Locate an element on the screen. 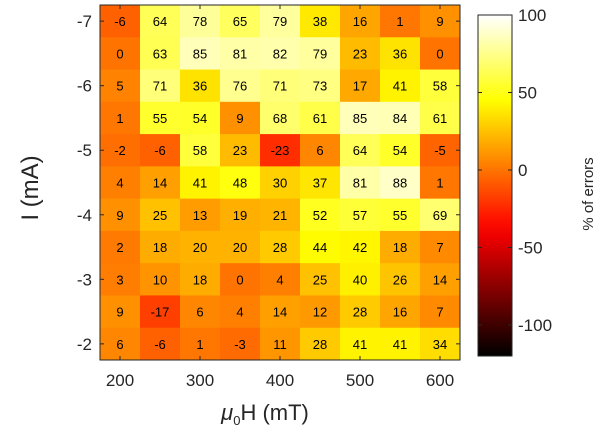 This screenshot has width=596, height=434. colorbar-tick-label: 50 is located at coordinates (527, 93).